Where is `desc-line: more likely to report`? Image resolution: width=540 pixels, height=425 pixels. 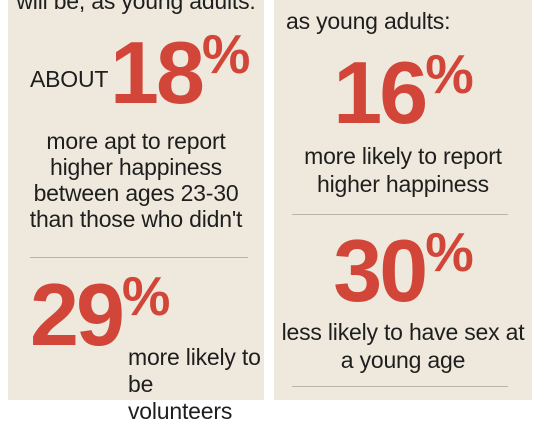 desc-line: more likely to report is located at coordinates (403, 156).